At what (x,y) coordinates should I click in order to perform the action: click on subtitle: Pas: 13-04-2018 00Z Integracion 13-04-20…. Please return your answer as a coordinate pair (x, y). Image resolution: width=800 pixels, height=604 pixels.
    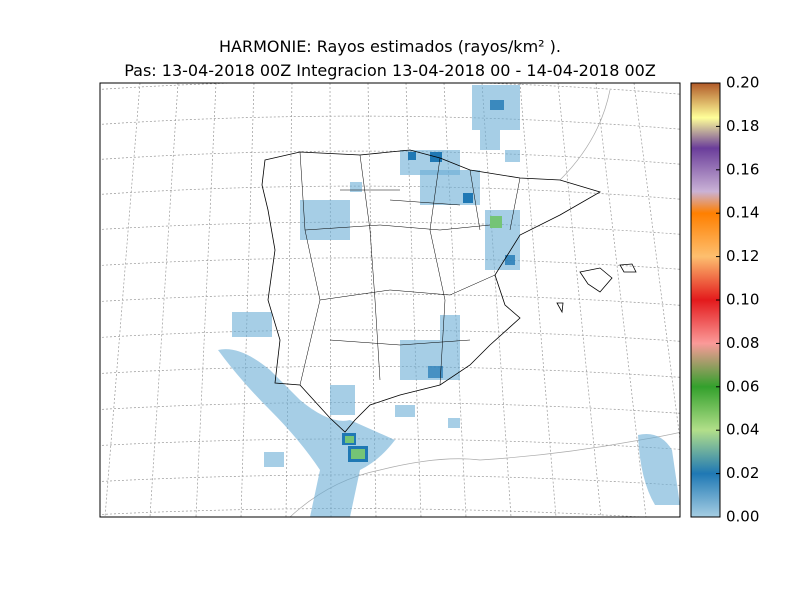
    Looking at the image, I should click on (390, 70).